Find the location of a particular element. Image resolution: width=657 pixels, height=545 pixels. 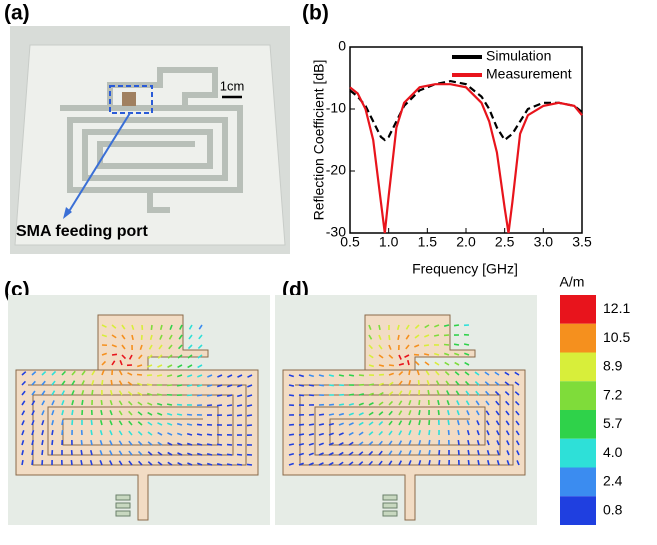

y-tick-label: -20 is located at coordinates (336, 170).